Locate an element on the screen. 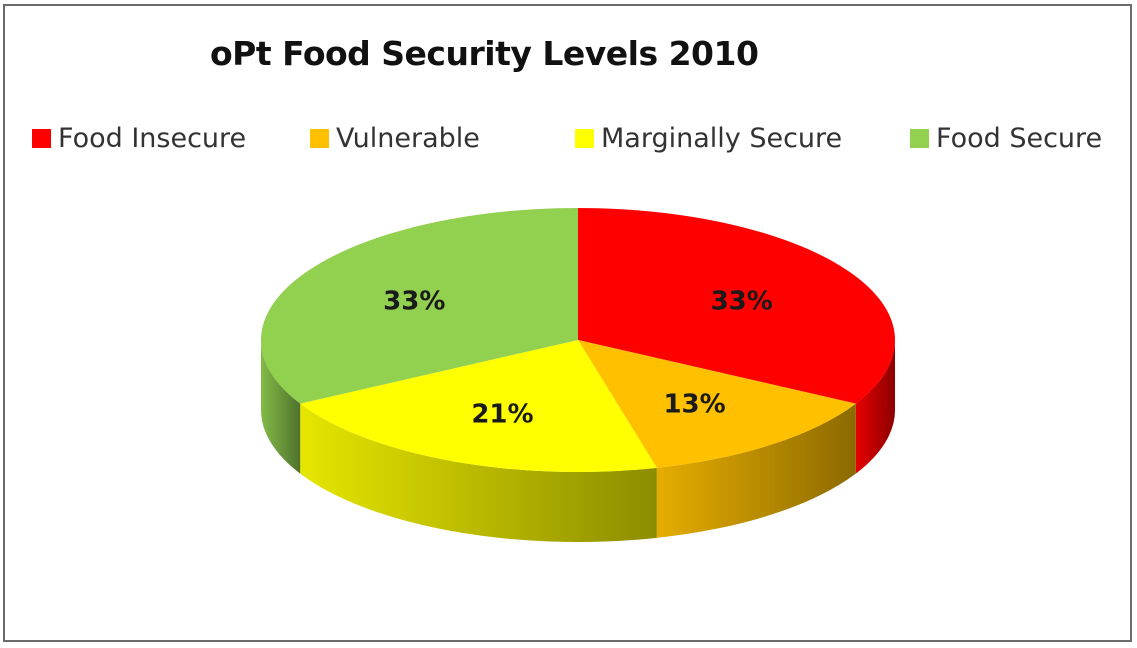 The image size is (1137, 648). legend-swatch-vulnerable is located at coordinates (319, 138).